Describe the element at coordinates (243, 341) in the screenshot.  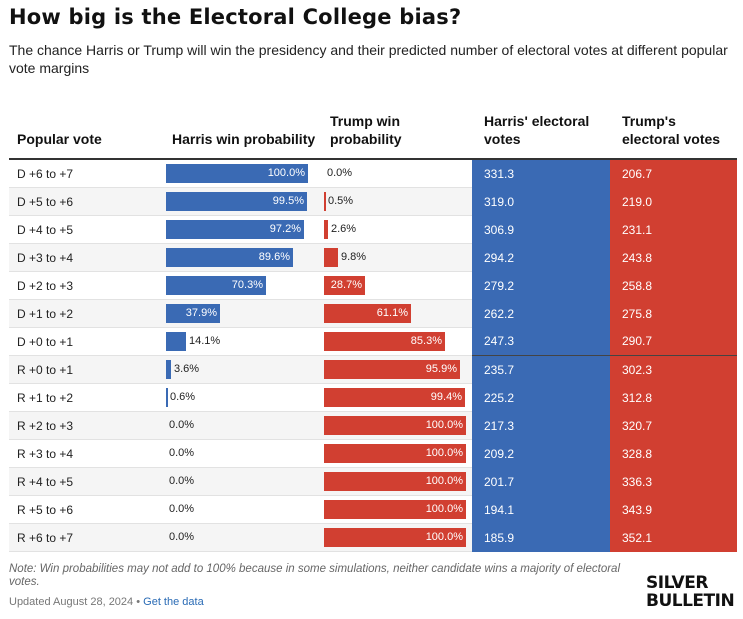
I see `row-harris-win-cell: 14.1%` at that location.